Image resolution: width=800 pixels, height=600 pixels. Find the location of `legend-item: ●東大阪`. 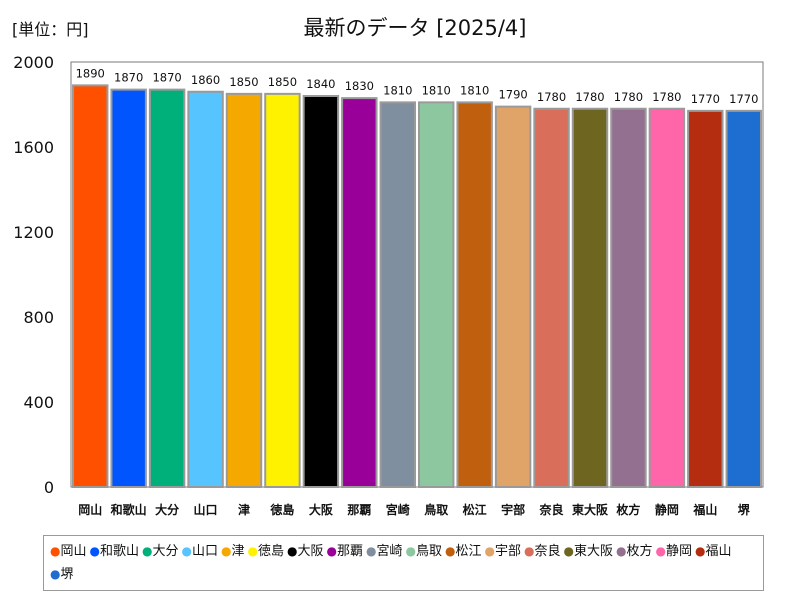

legend-item: ●東大阪 is located at coordinates (589, 551).